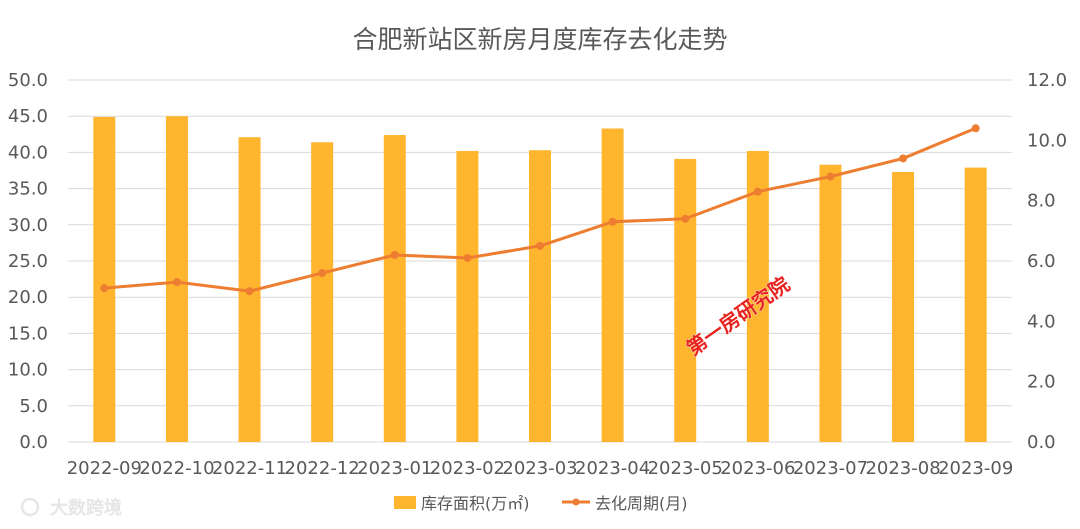 The height and width of the screenshot is (529, 1080). What do you see at coordinates (576, 502) in the screenshot?
I see `legend-swatch-marker` at bounding box center [576, 502].